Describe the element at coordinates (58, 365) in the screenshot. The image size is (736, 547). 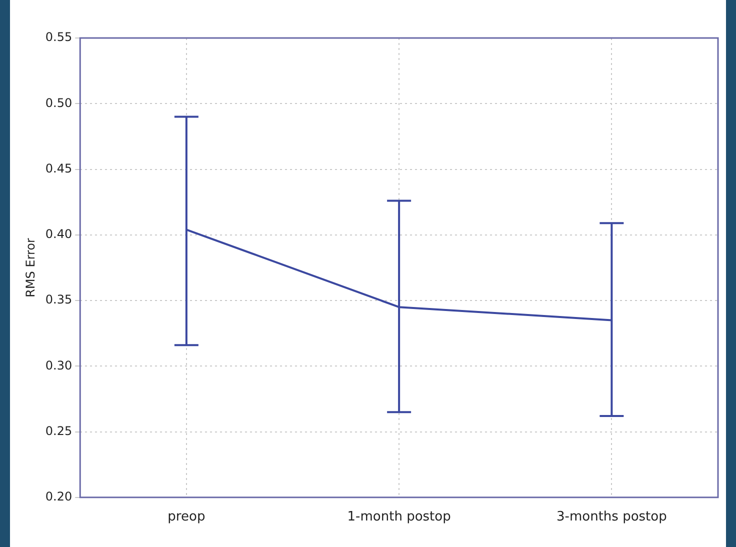
I see `y-tick-label: 0.30` at that location.